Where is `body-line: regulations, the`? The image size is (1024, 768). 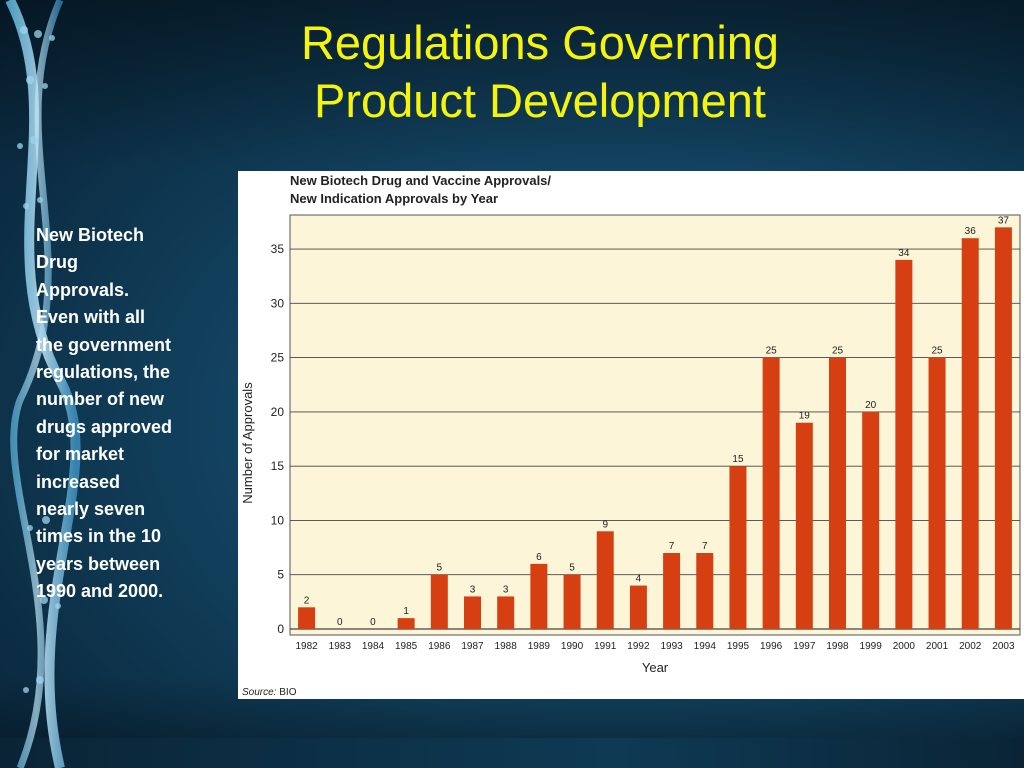 body-line: regulations, the is located at coordinates (103, 372).